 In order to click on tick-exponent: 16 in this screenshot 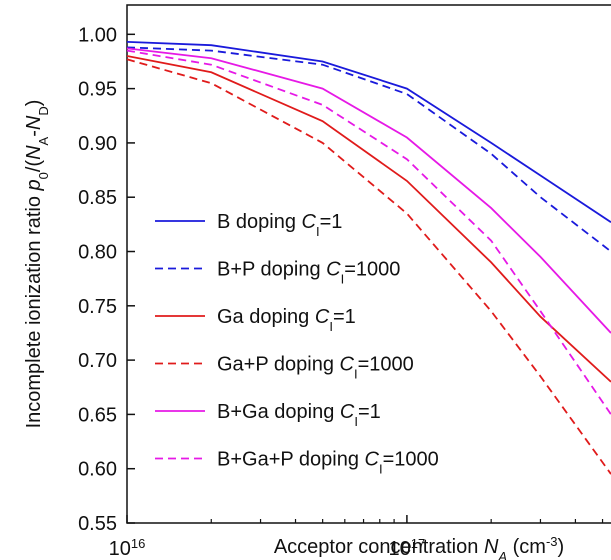, I will do `click(138, 543)`.